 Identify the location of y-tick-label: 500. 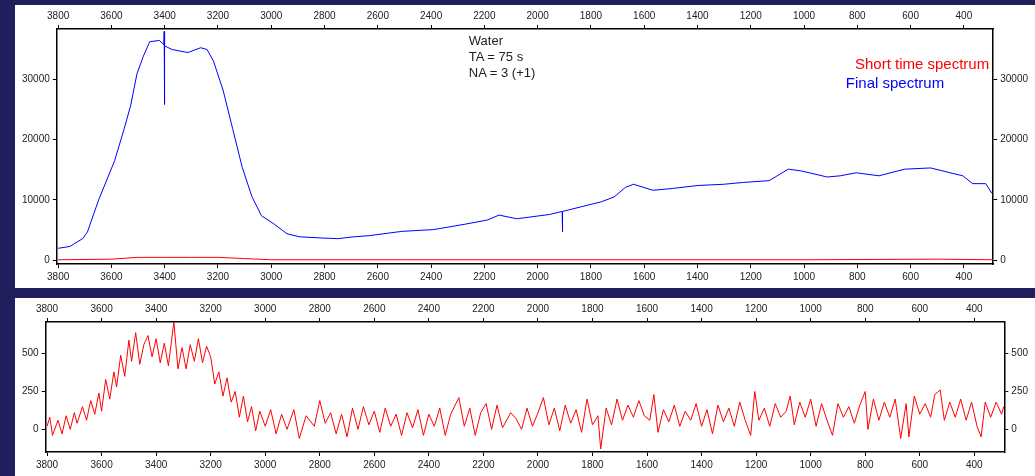
(31, 353).